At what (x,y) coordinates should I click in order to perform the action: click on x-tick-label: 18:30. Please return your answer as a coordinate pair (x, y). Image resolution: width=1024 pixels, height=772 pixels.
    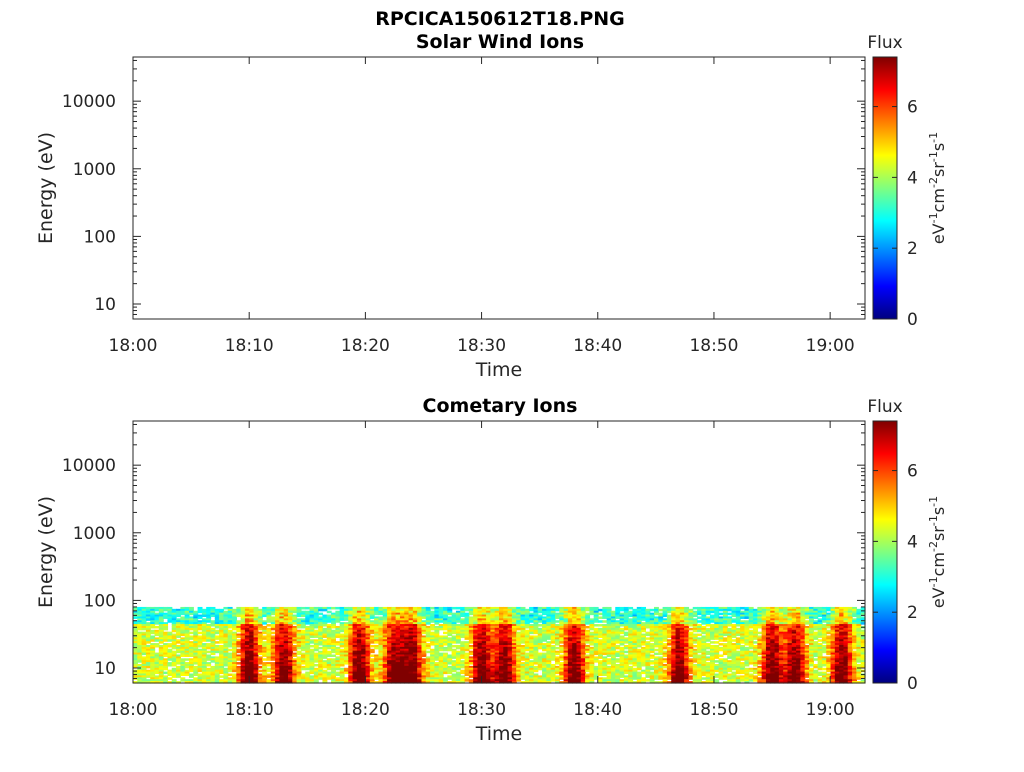
    Looking at the image, I should click on (481, 346).